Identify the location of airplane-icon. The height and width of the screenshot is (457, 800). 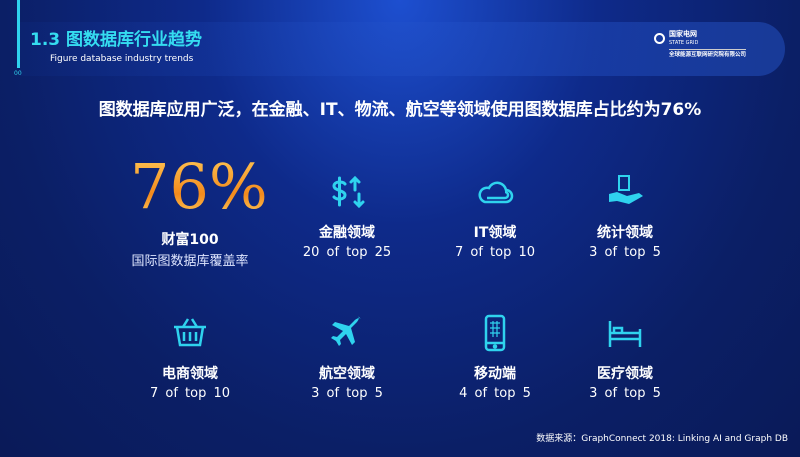
(346, 331).